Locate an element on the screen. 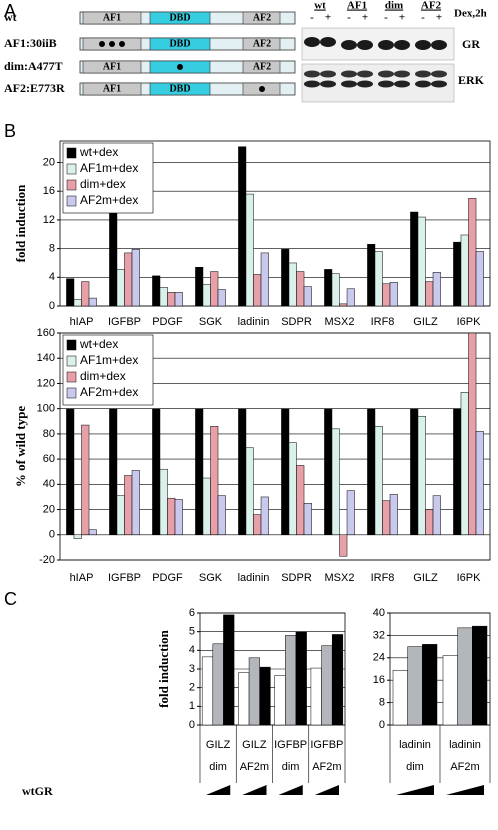 Image resolution: width=498 pixels, height=830 pixels. x-tick-label: PDGF is located at coordinates (167, 322).